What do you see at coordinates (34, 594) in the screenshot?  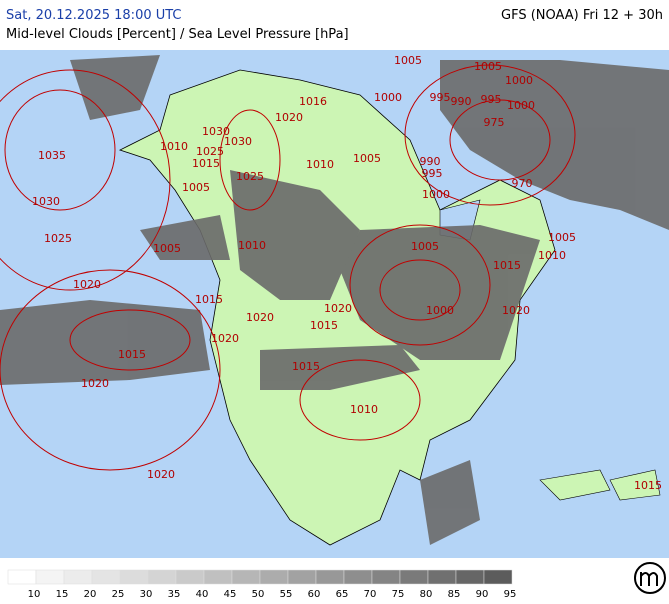 I see `legend-label: 10` at bounding box center [34, 594].